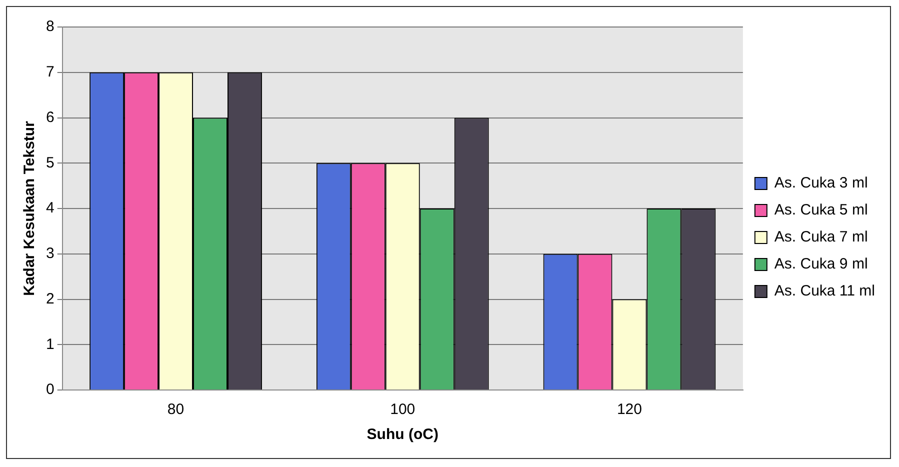  I want to click on y-tick-label: 0, so click(50, 389).